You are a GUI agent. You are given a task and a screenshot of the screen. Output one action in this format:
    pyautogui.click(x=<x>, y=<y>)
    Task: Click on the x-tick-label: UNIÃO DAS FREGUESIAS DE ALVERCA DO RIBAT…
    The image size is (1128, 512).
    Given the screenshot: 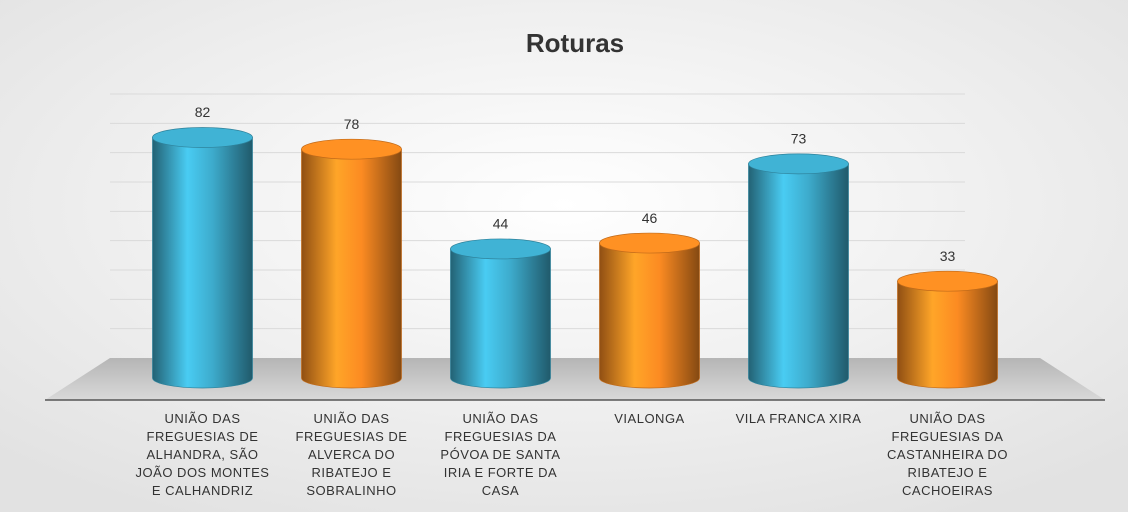 What is the action you would take?
    pyautogui.click(x=351, y=454)
    